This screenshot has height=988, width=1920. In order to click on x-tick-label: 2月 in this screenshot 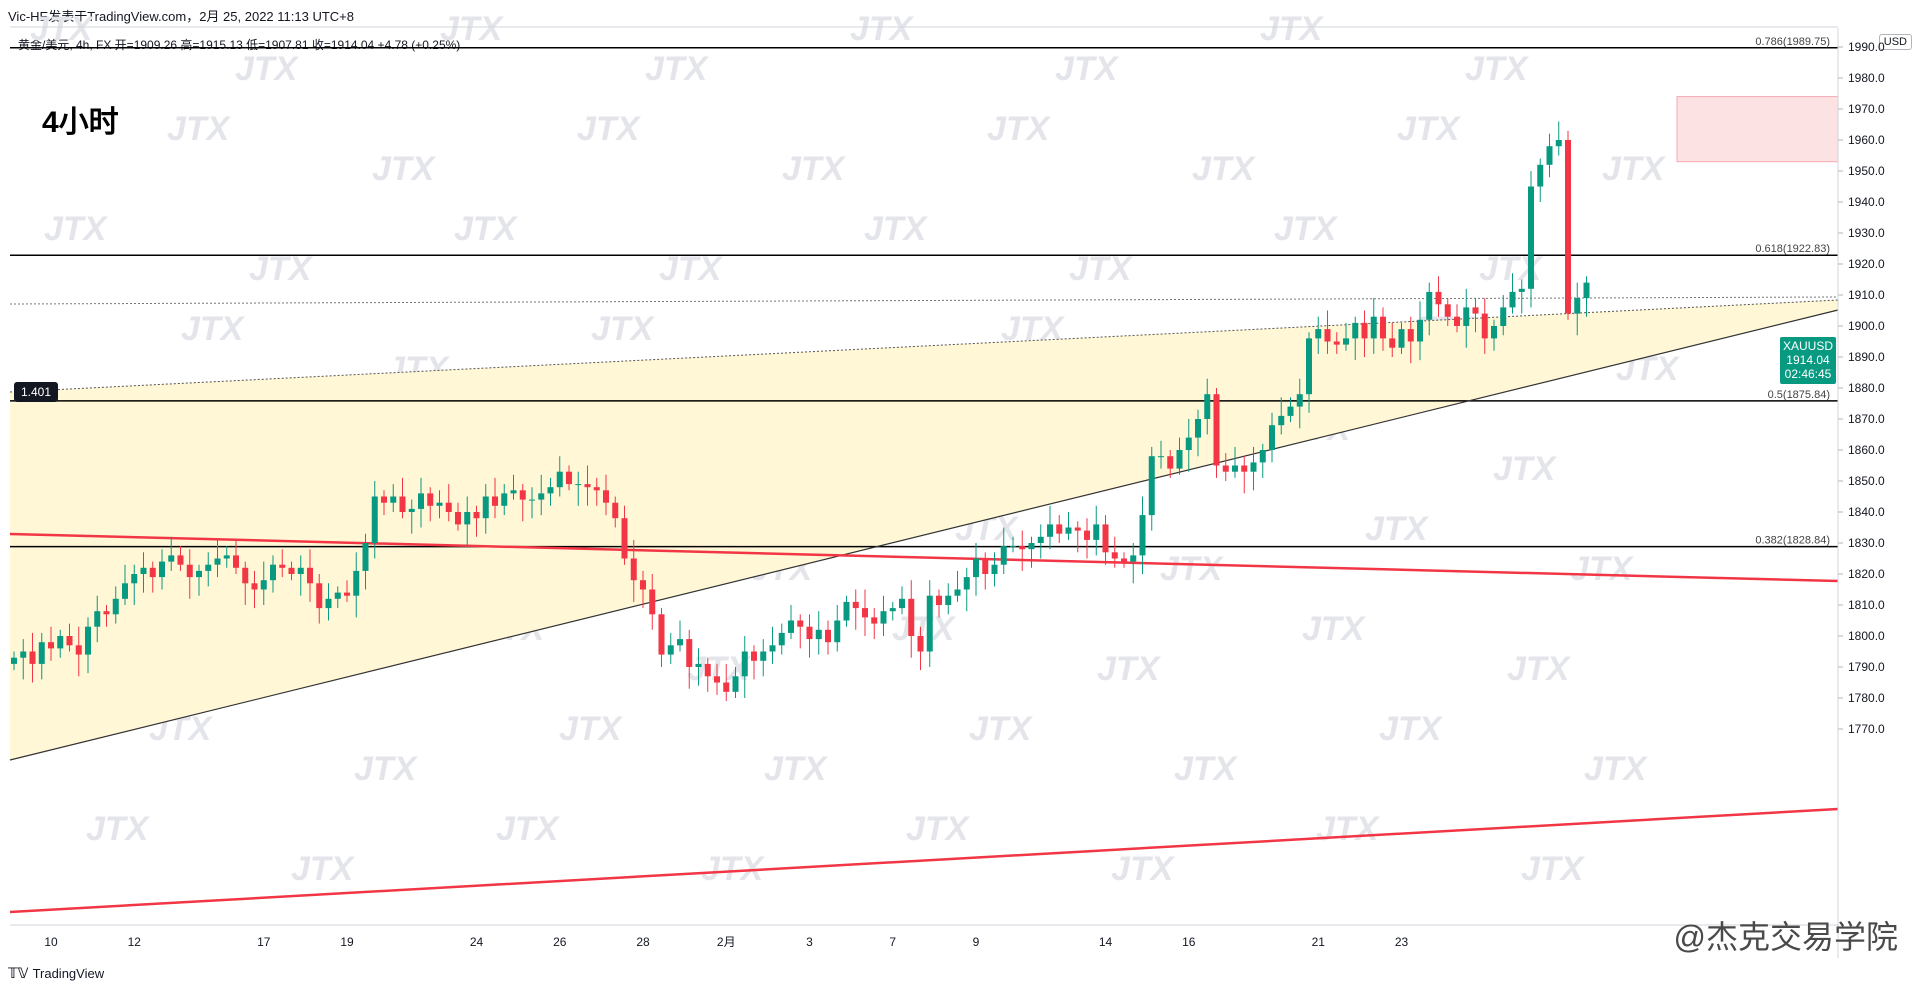, I will do `click(726, 942)`.